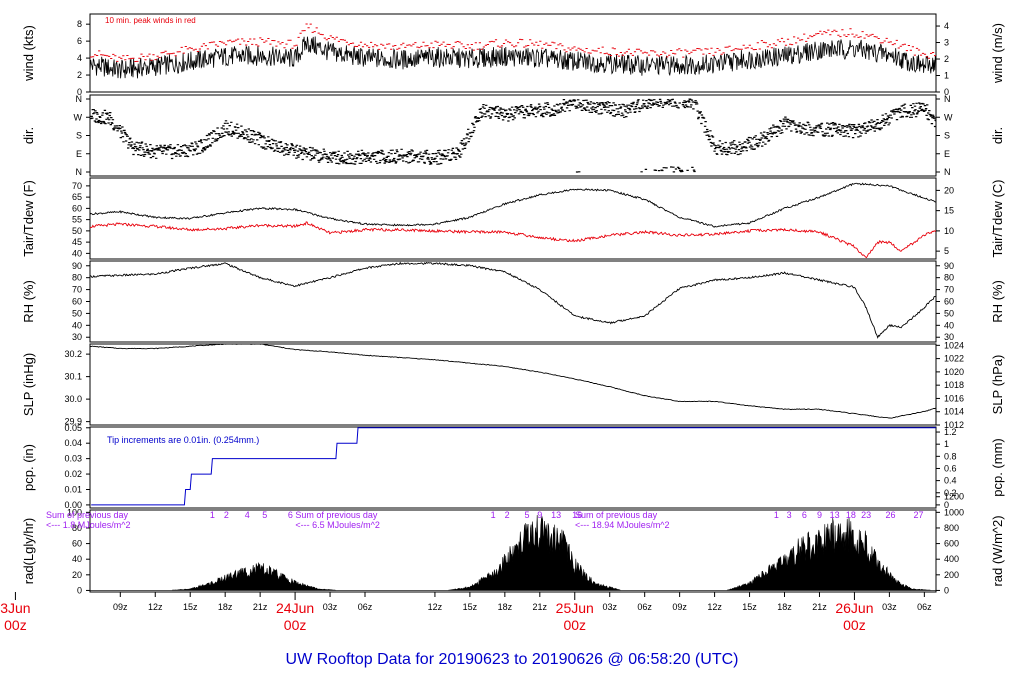 This screenshot has width=1024, height=700. Describe the element at coordinates (290, 515) in the screenshot. I see `rad-hour-label: 6` at that location.